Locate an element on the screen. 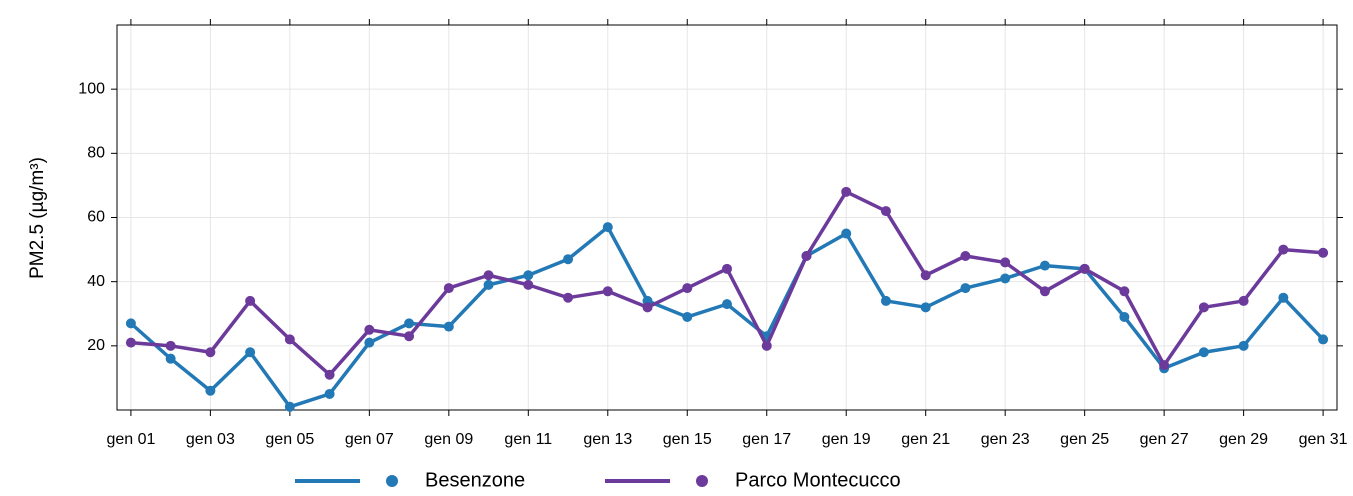 The width and height of the screenshot is (1353, 496). legend-label: Besenzone is located at coordinates (475, 480).